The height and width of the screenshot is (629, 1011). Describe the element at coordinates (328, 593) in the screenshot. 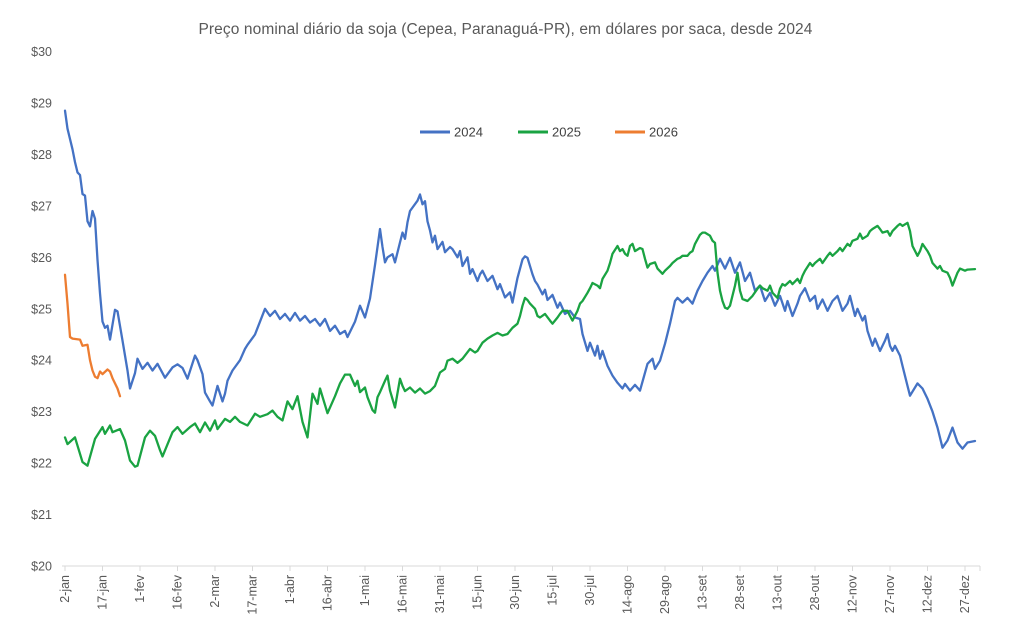

I see `x-tick-label: 16-abr` at that location.